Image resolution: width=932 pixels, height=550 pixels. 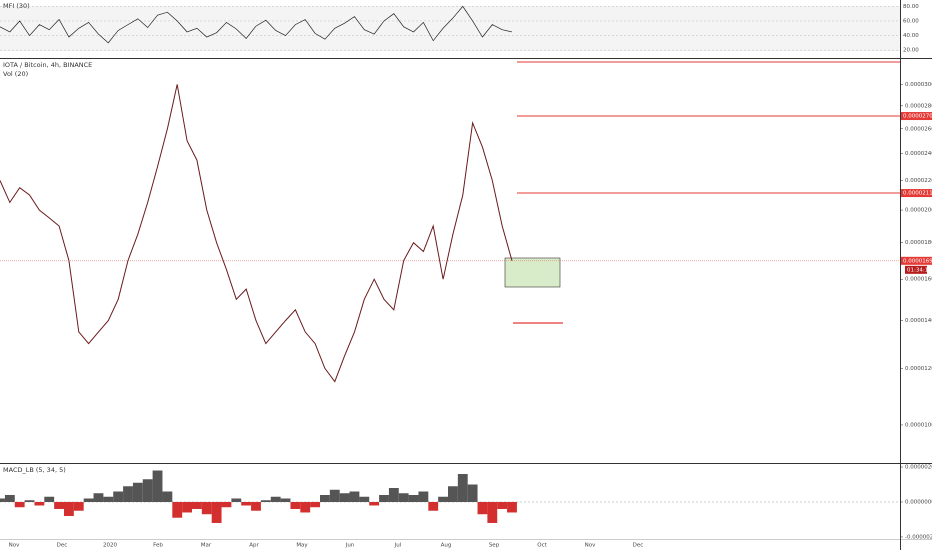 I want to click on mfi-band, so click(x=450, y=28).